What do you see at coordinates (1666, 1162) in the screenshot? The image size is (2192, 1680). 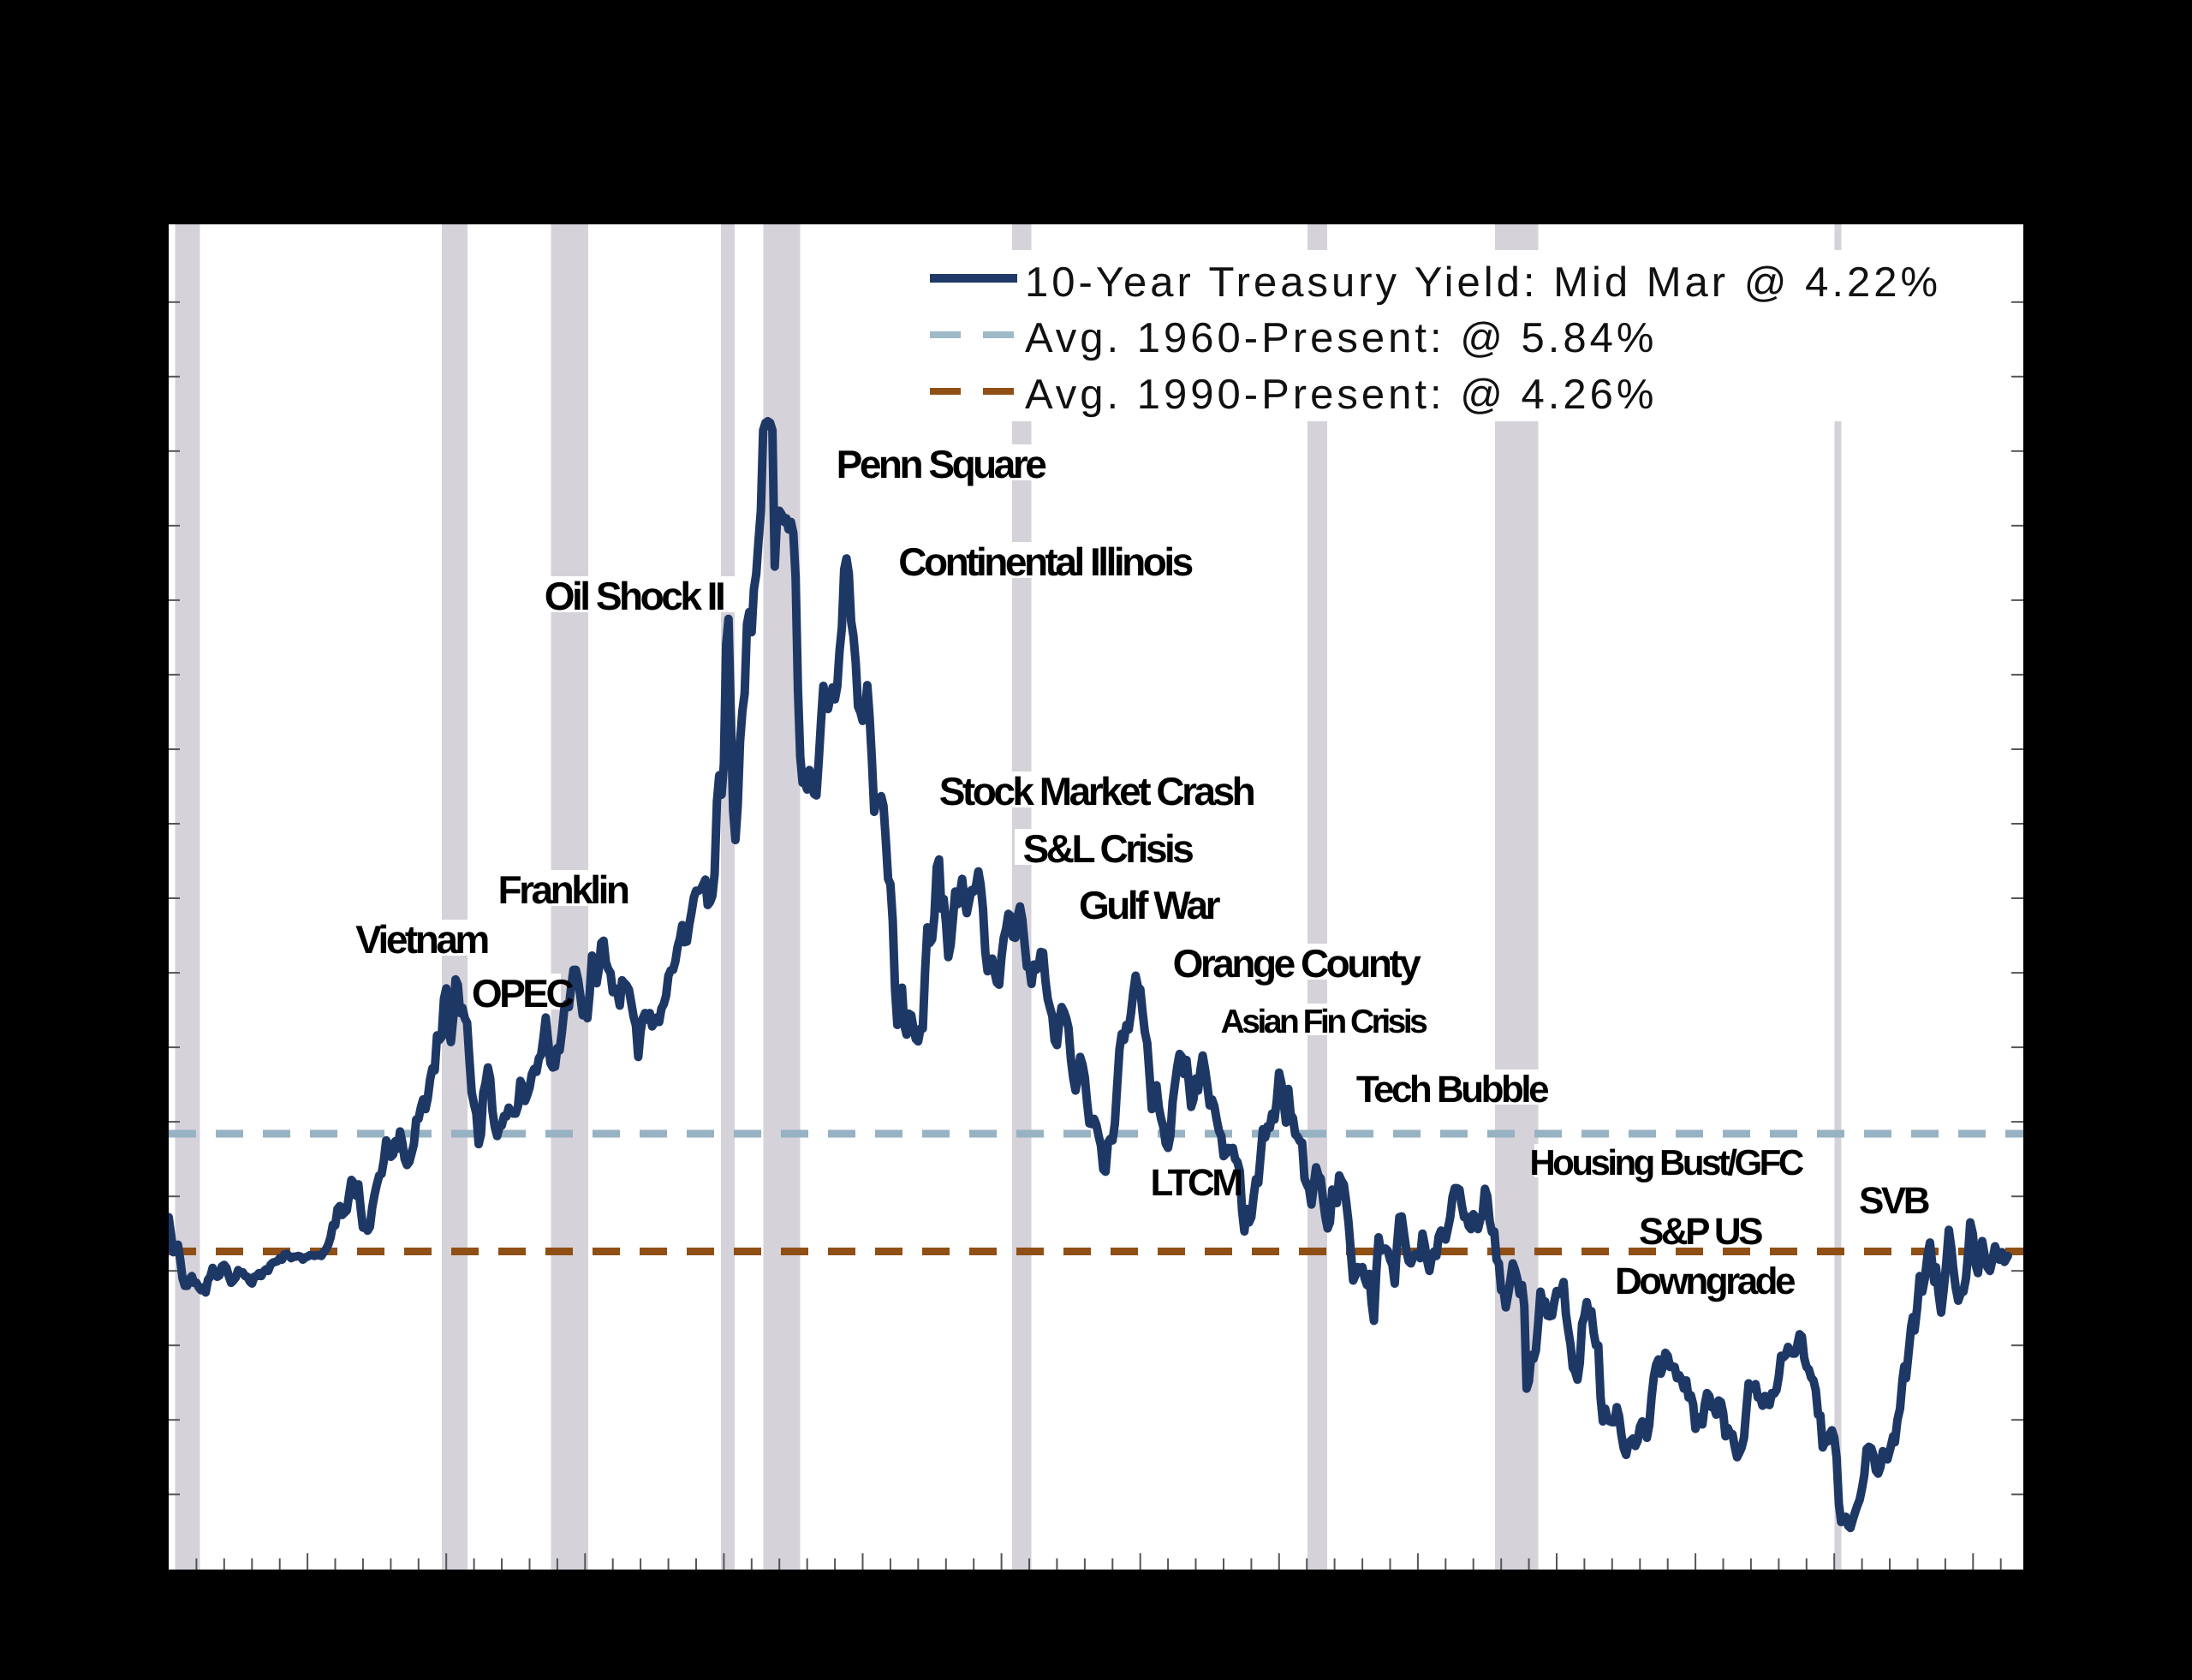 I see `svg-text: Housing Bust/GFC` at bounding box center [1666, 1162].